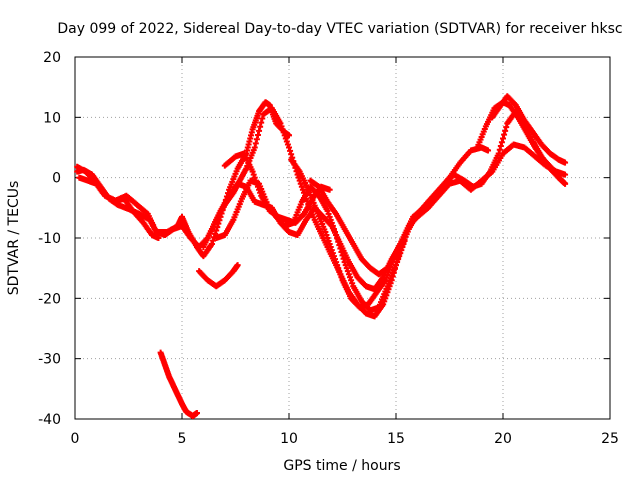  I want to click on x-tick-label: 5, so click(182, 439).